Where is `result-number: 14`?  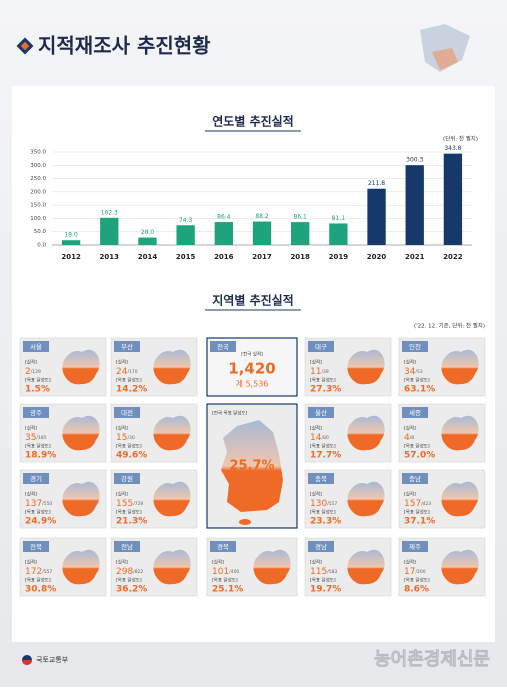
result-number: 14 is located at coordinates (316, 438).